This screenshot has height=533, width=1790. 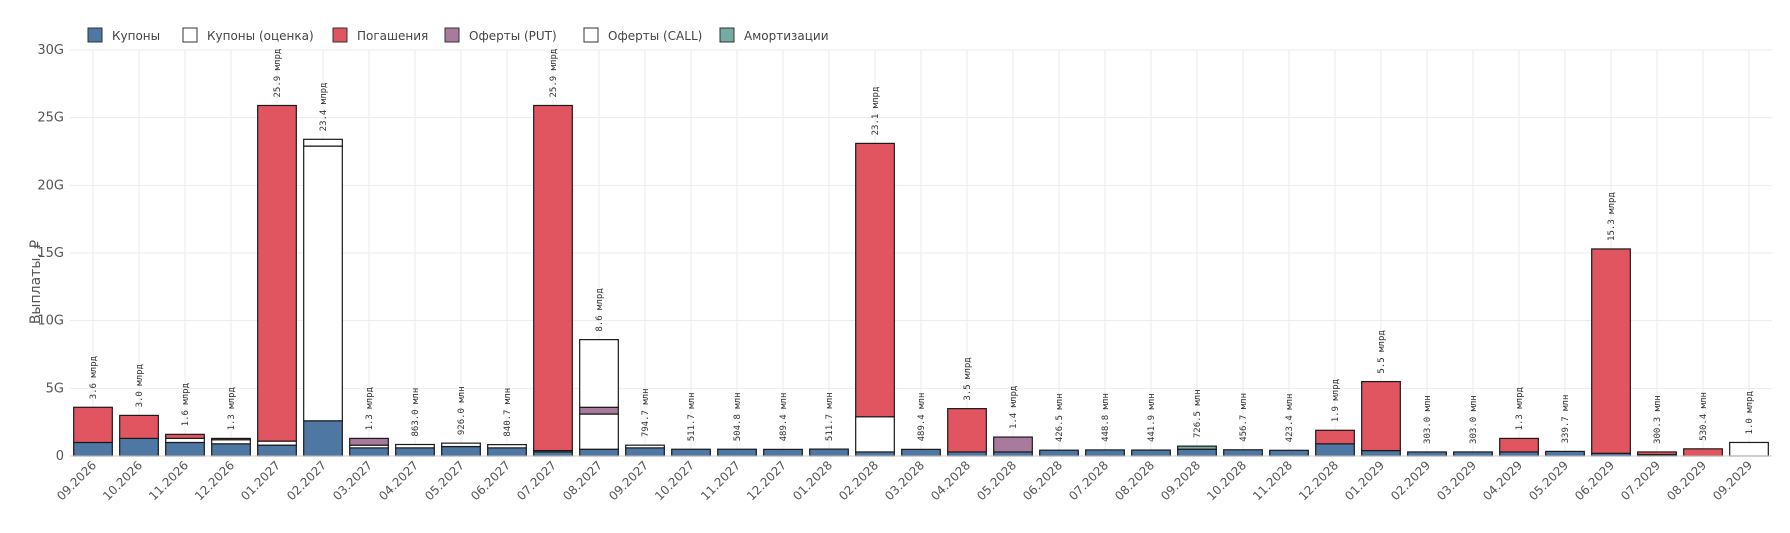 What do you see at coordinates (642, 35) in the screenshot?
I see `legend-item: Оферты (CALL)` at bounding box center [642, 35].